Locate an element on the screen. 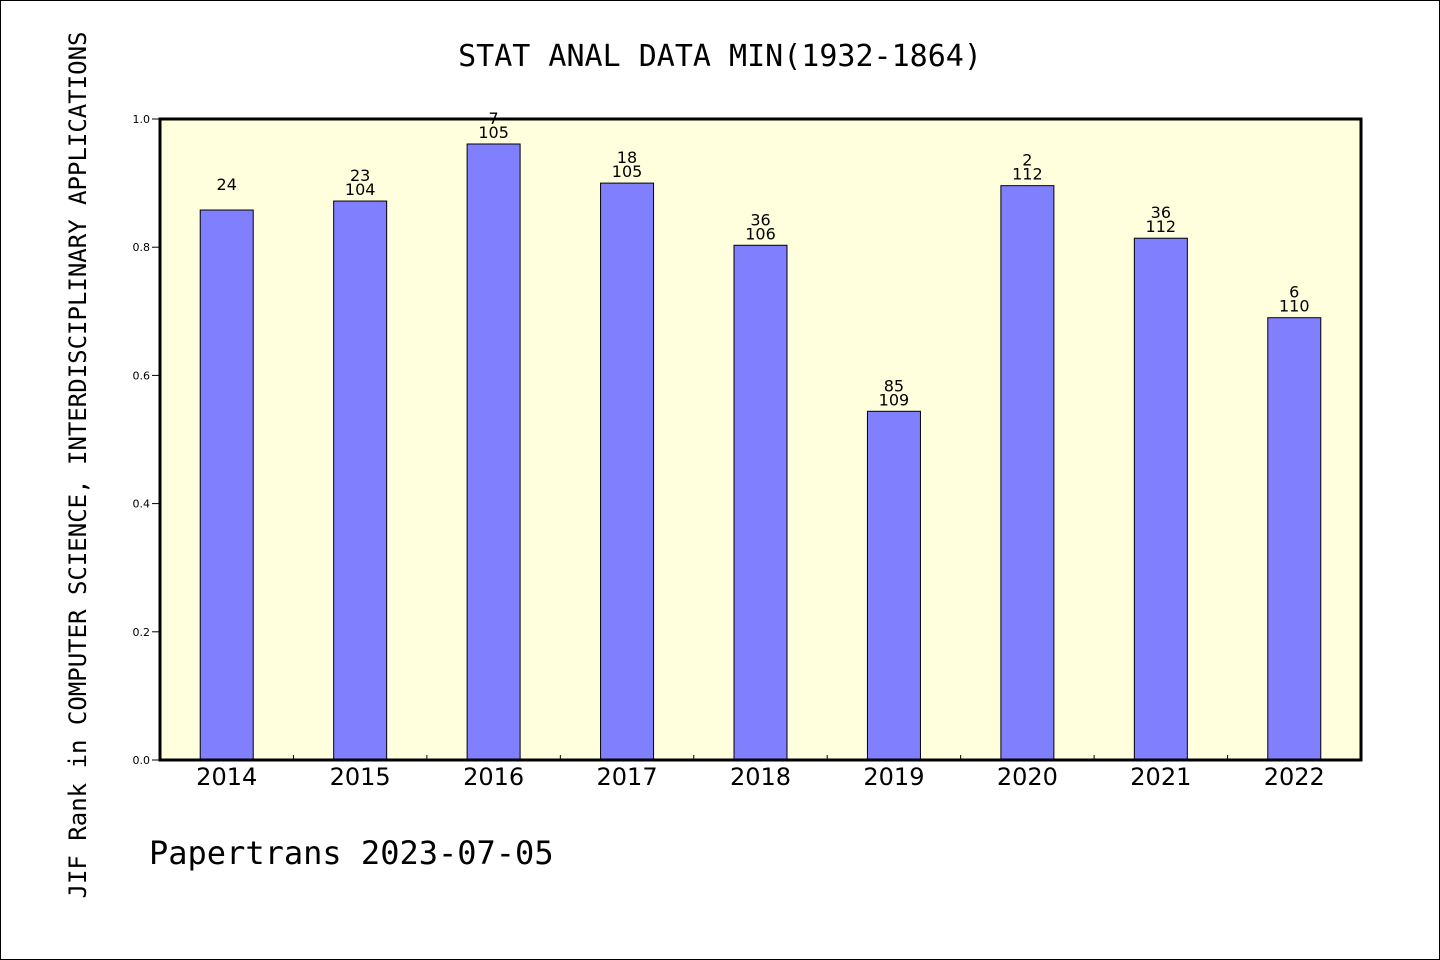 This screenshot has height=960, width=1440. data-label-rank: 6 is located at coordinates (1294, 292).